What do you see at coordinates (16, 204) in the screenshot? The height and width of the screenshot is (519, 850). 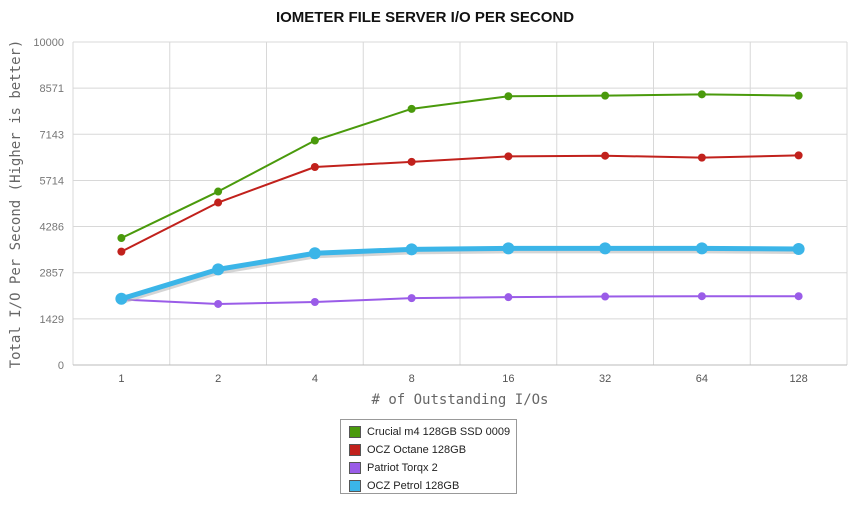 I see `y-axis-label: Total I/O Per Second (Higher is better)` at bounding box center [16, 204].